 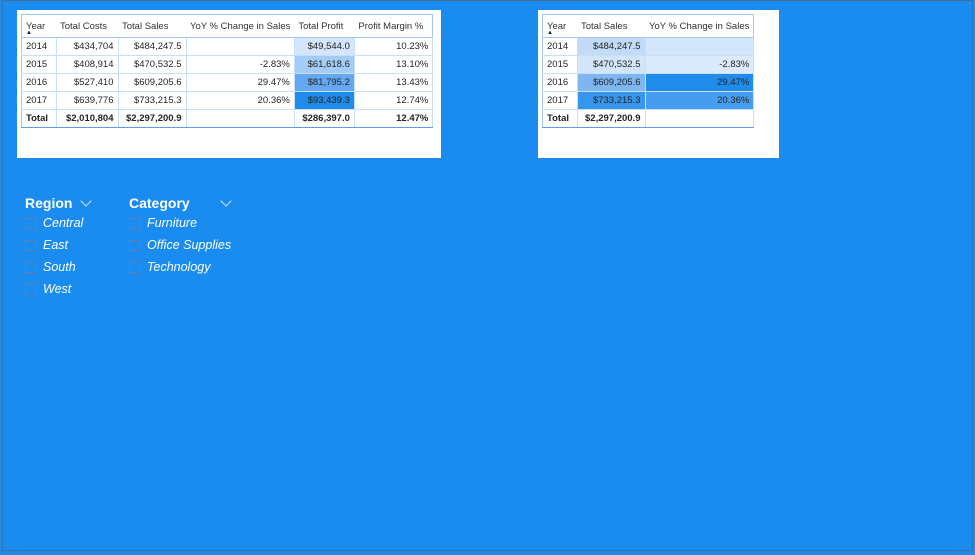 I want to click on cell-total-costs: $2,010,804, so click(x=87, y=118).